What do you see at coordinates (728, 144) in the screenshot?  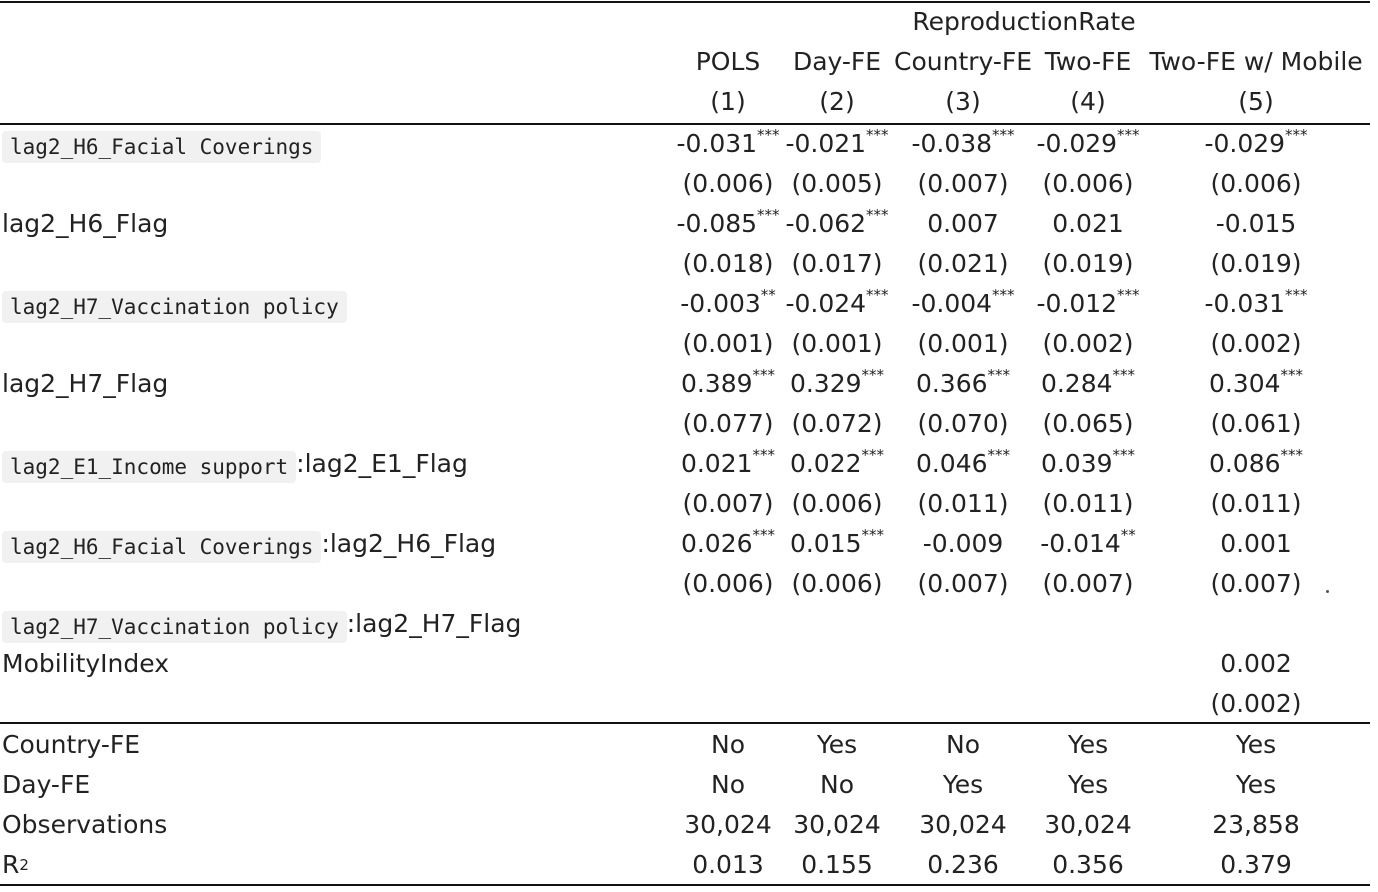 I see `coefficient-estimate: -0.031***` at bounding box center [728, 144].